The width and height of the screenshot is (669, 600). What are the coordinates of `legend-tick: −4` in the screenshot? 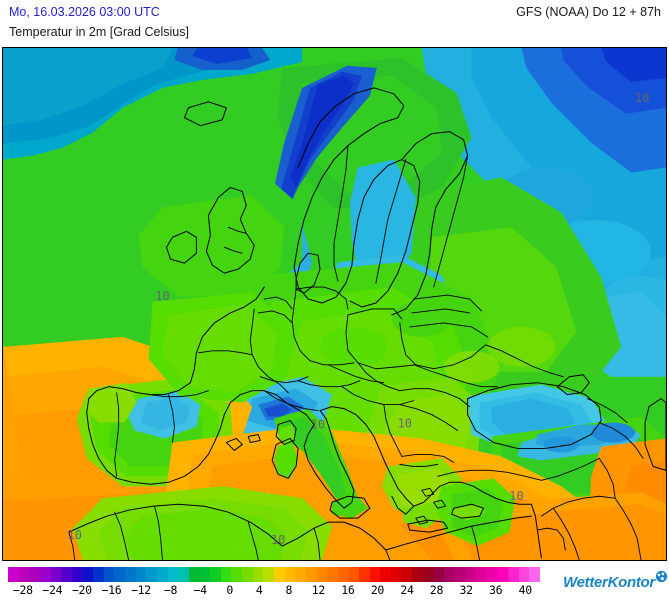 It's located at (200, 590).